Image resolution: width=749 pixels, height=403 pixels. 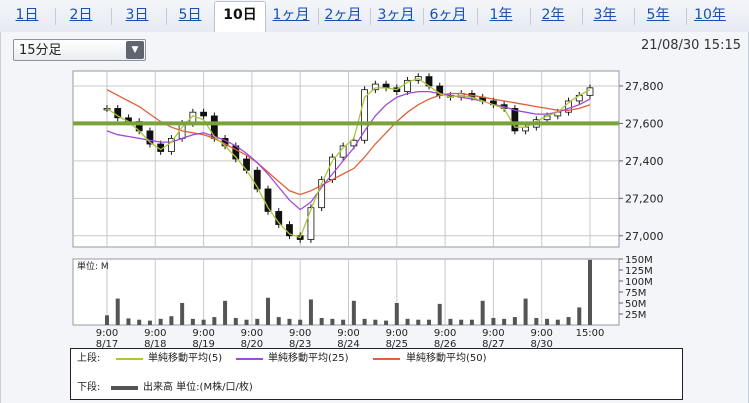 What do you see at coordinates (605, 15) in the screenshot?
I see `tab-3-years: 3年` at bounding box center [605, 15].